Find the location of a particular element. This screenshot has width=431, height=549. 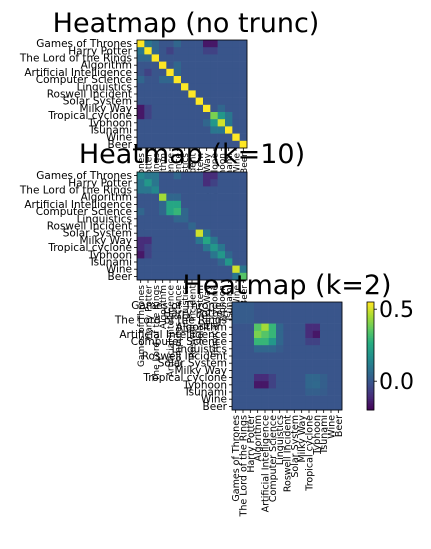

x-tick-label-computer-science: Computer Science is located at coordinates (273, 458).